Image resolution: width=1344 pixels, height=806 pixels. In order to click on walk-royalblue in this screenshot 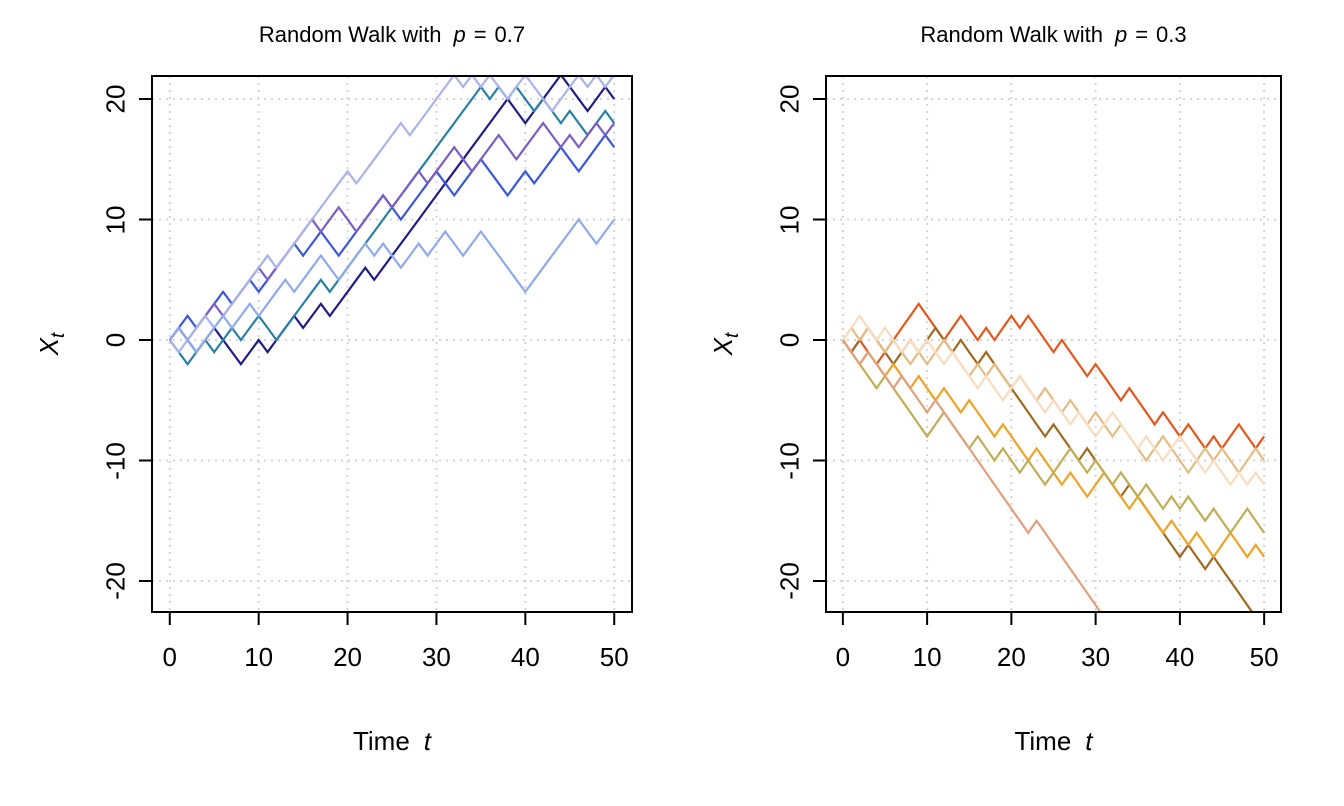, I will do `click(392, 237)`.